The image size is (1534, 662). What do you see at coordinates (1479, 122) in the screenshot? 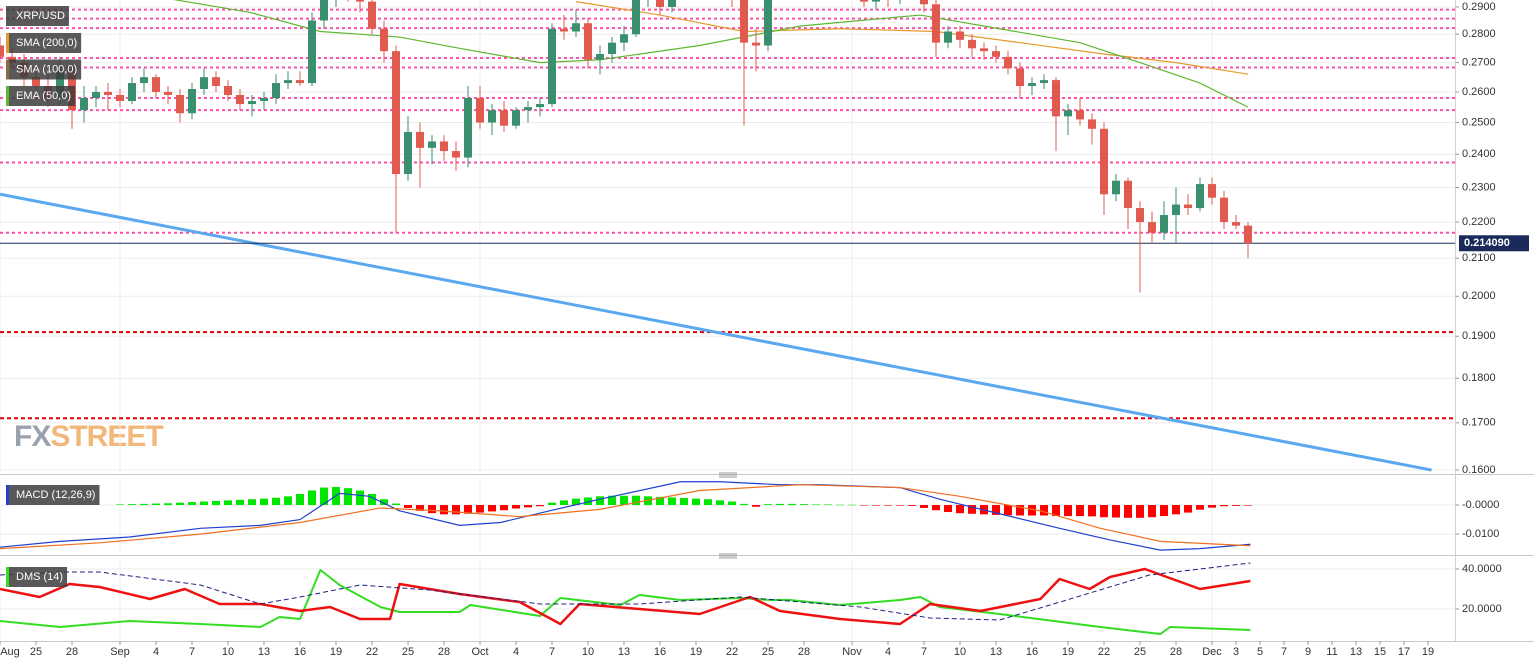
I see `y-tick-label: 0.2500` at bounding box center [1479, 122].